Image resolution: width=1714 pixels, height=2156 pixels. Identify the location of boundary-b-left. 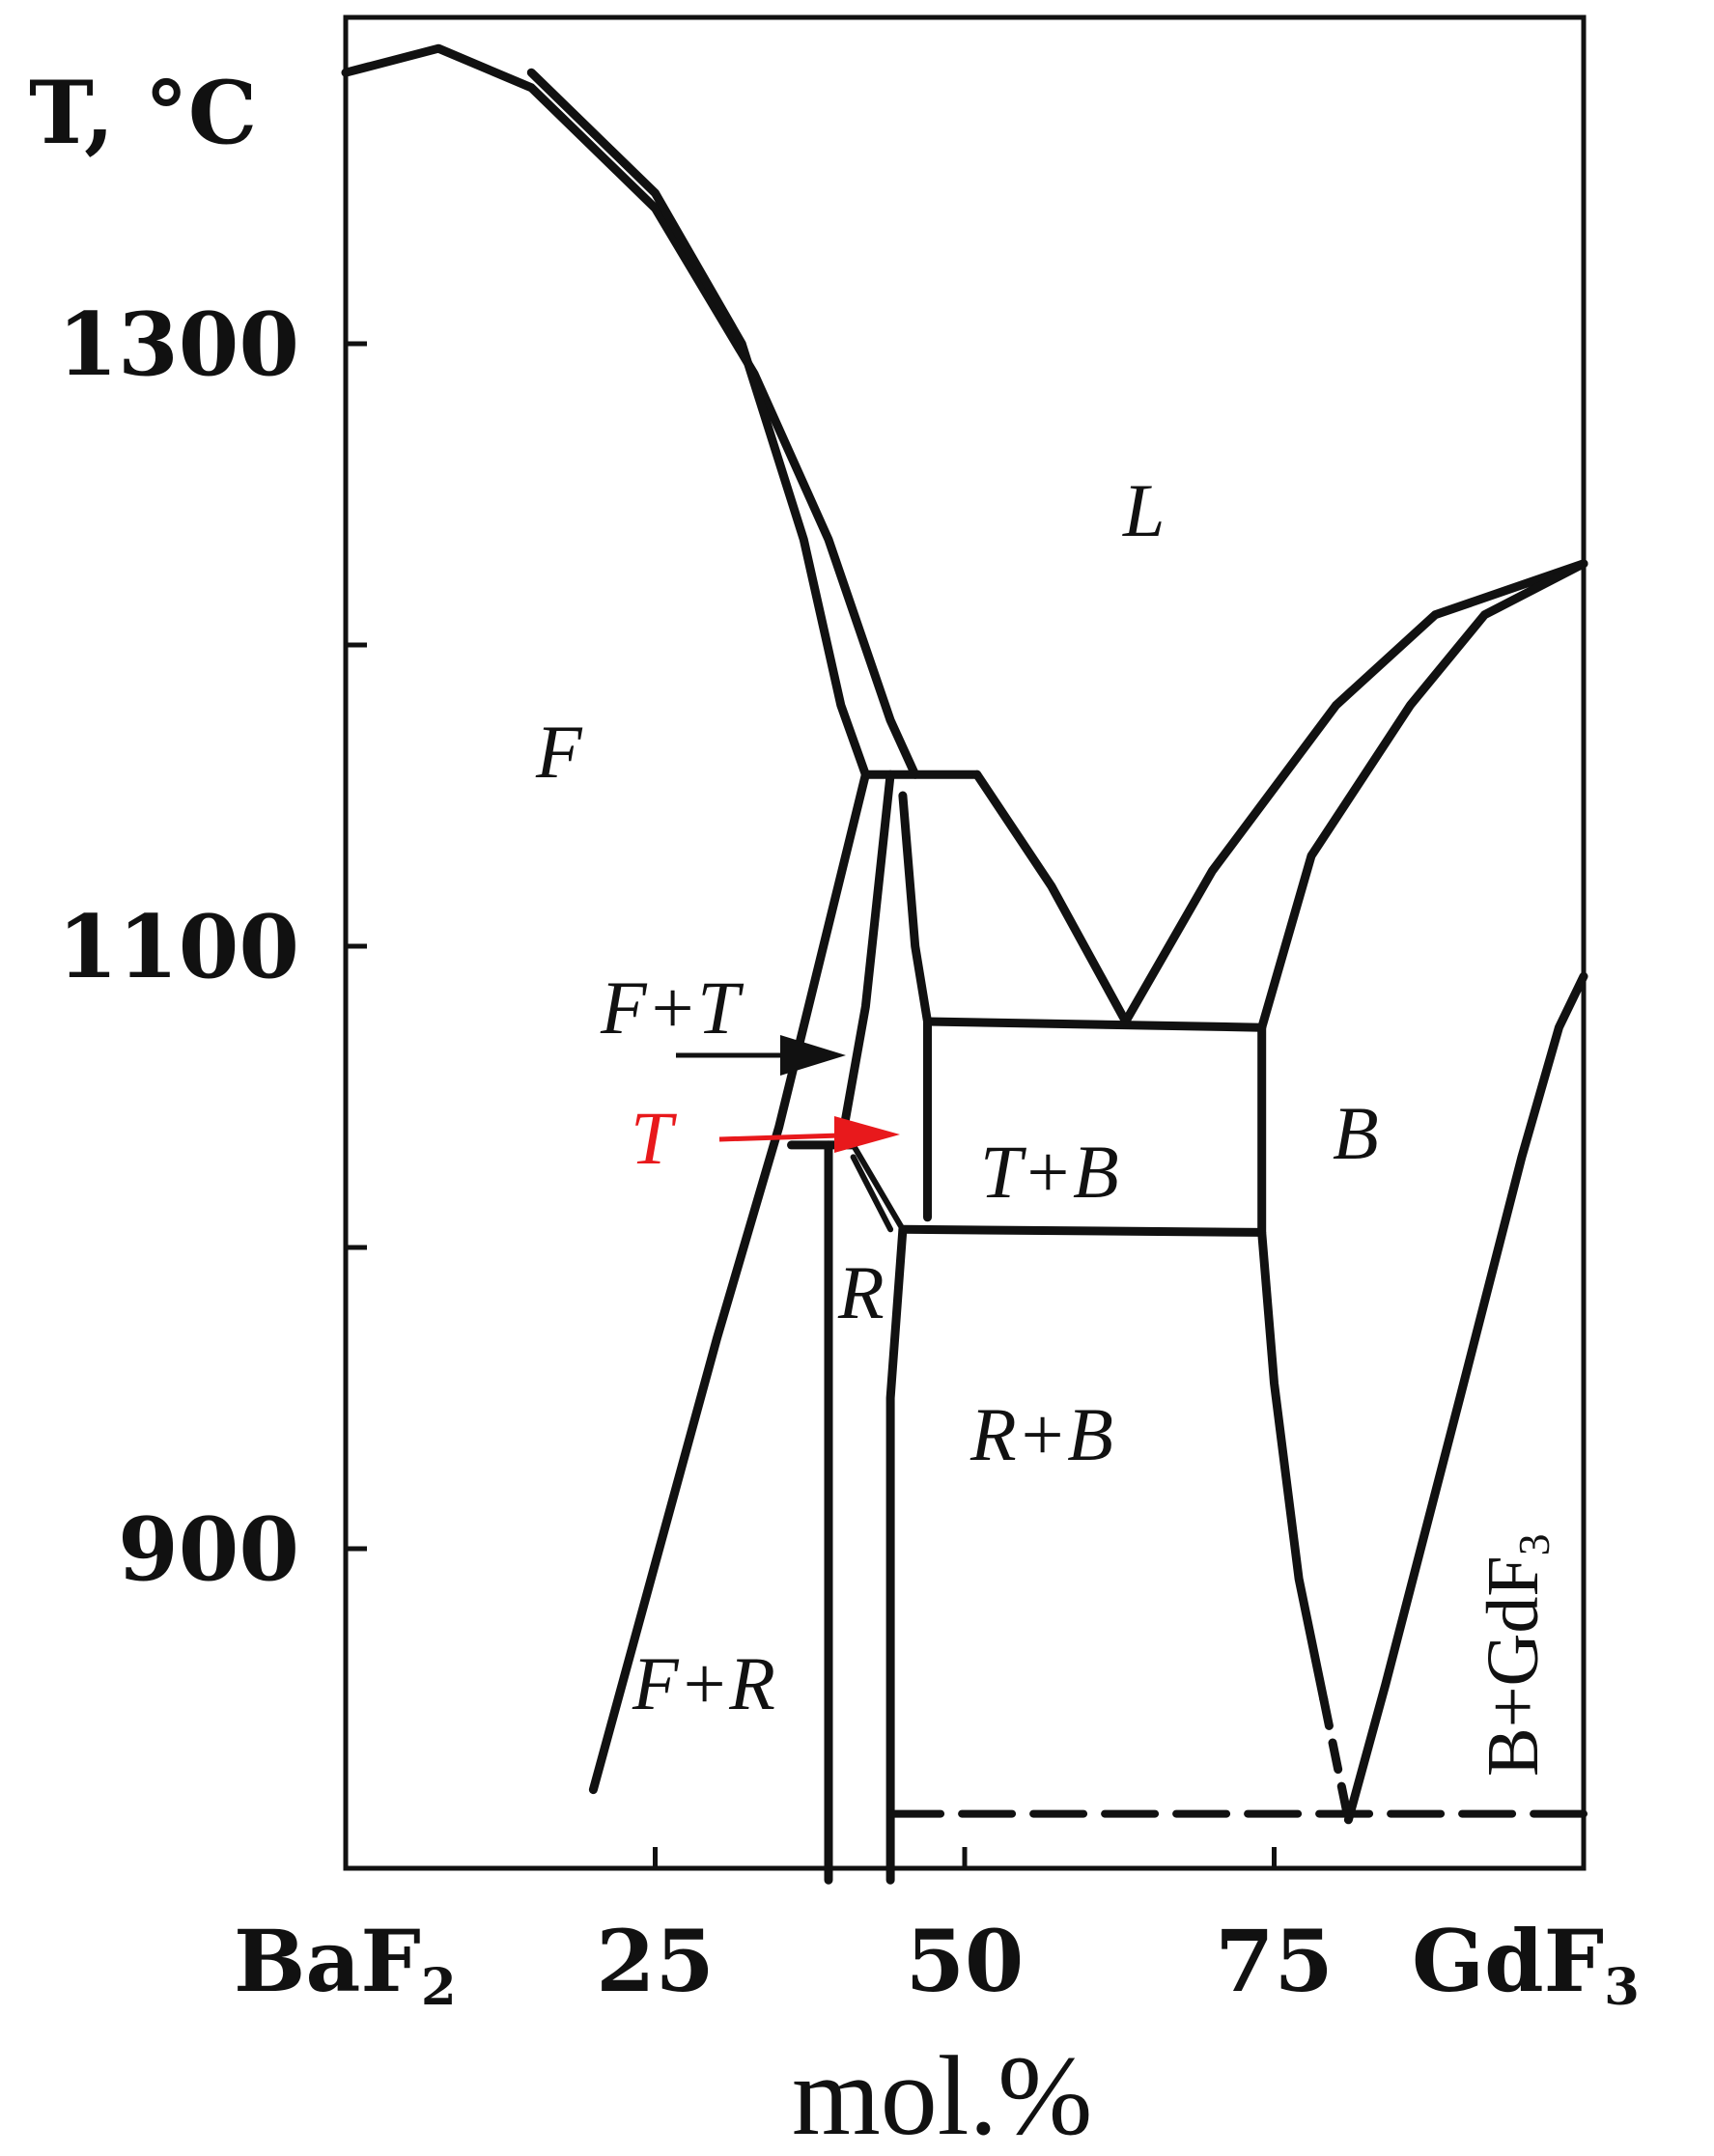
(1293, 1363).